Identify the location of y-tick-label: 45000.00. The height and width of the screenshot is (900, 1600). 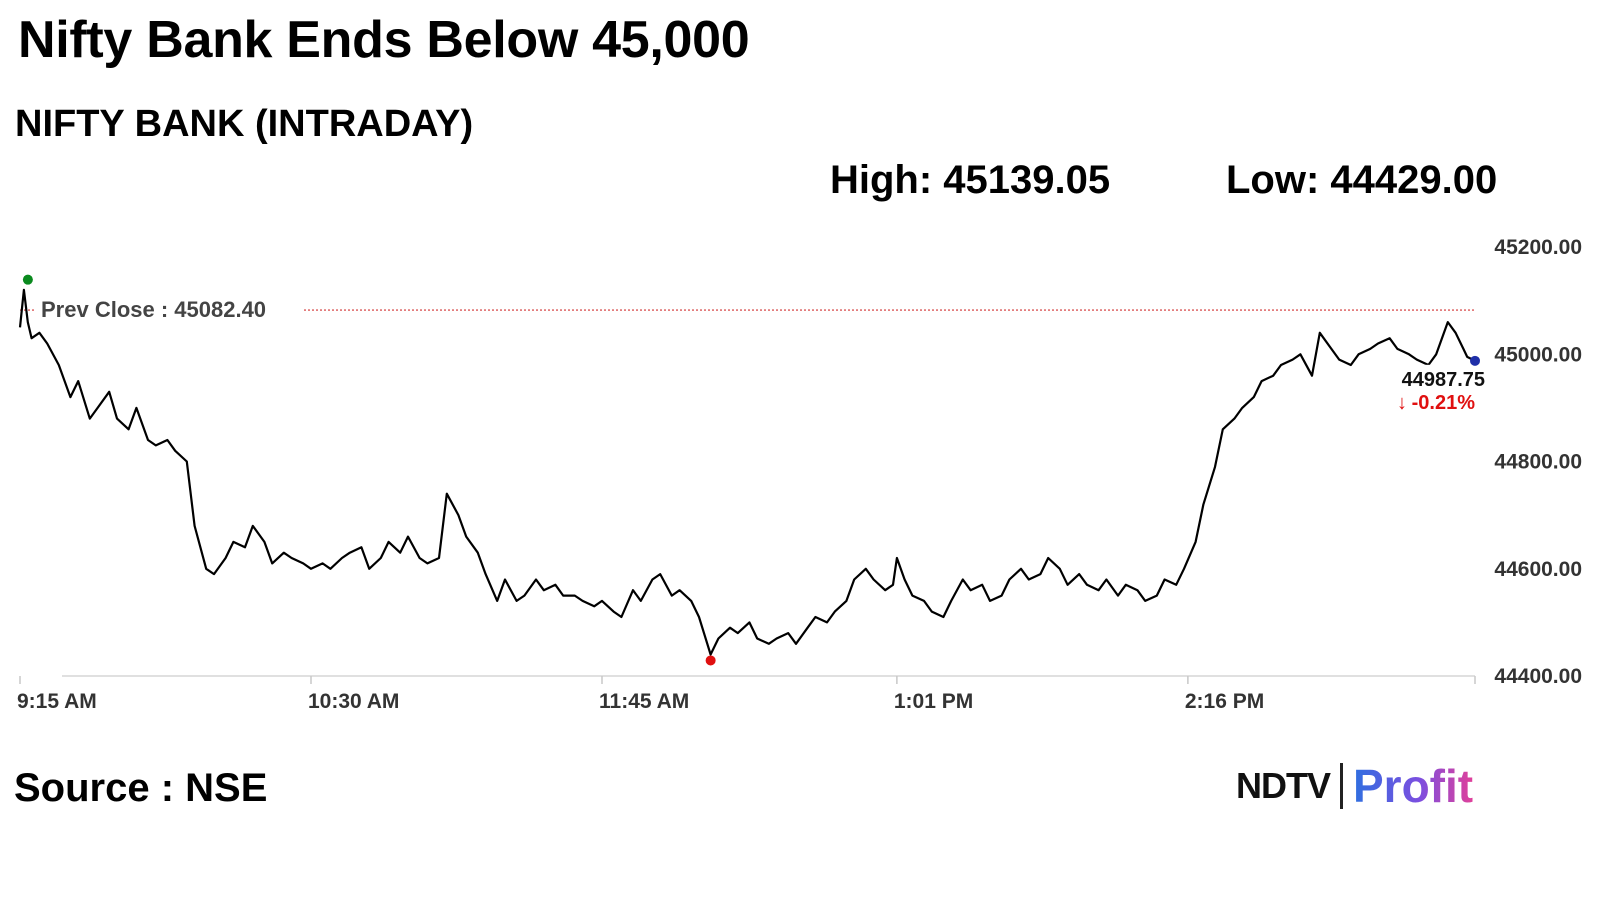
(1538, 354).